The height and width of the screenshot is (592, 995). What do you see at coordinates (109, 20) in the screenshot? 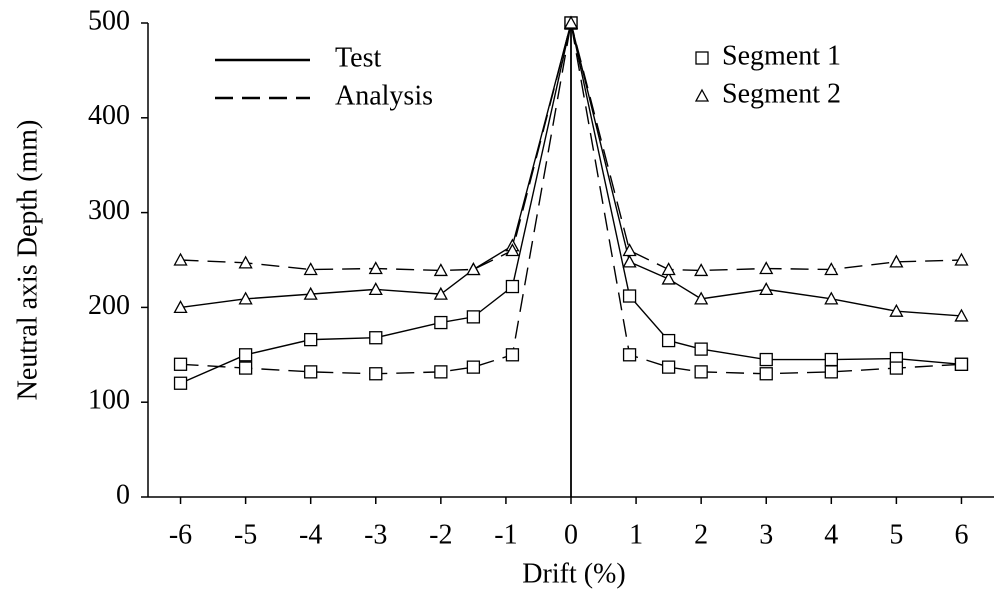
I see `y-tick-label: 500` at bounding box center [109, 20].